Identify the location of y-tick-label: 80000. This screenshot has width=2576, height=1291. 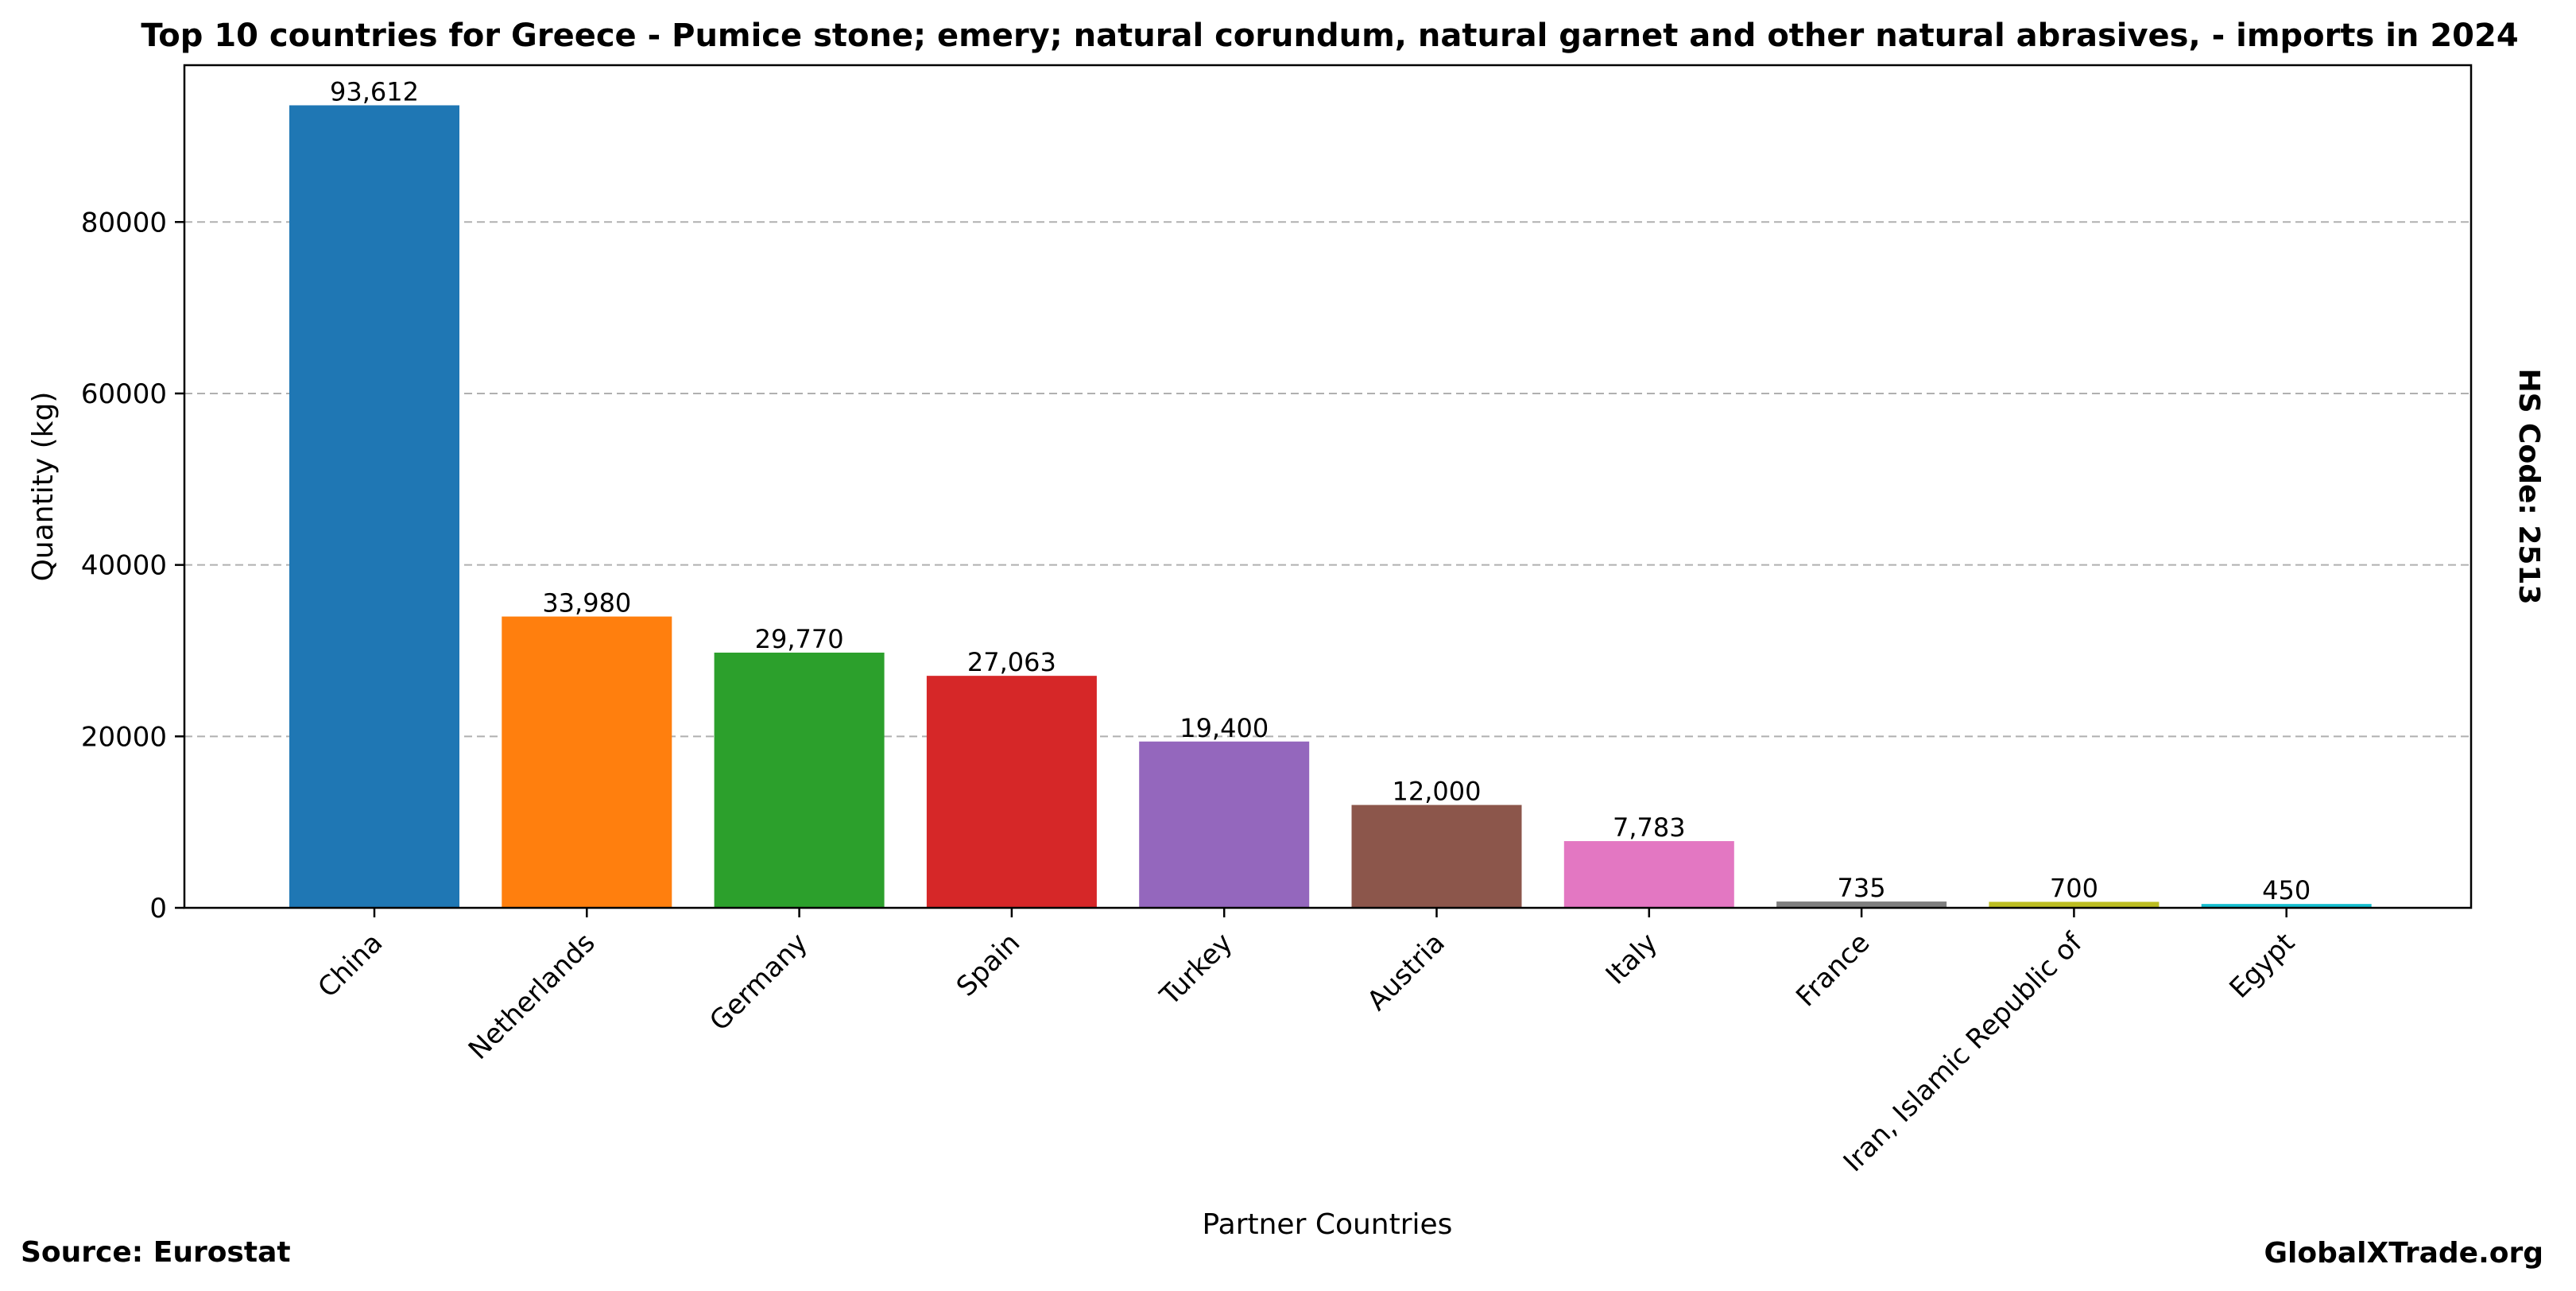
(124, 222).